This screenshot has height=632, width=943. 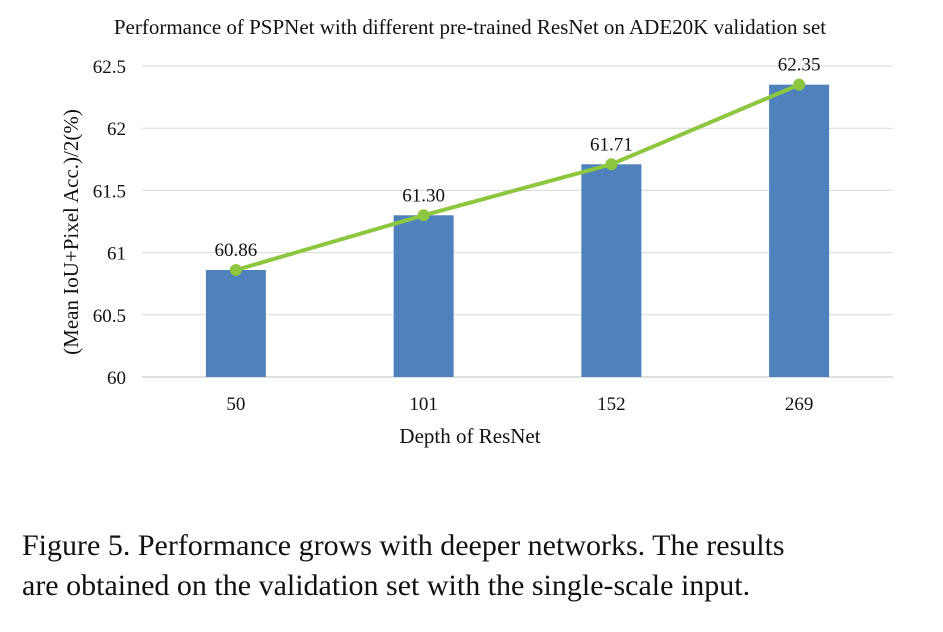 I want to click on y-tick-label: 62.5, so click(x=109, y=67).